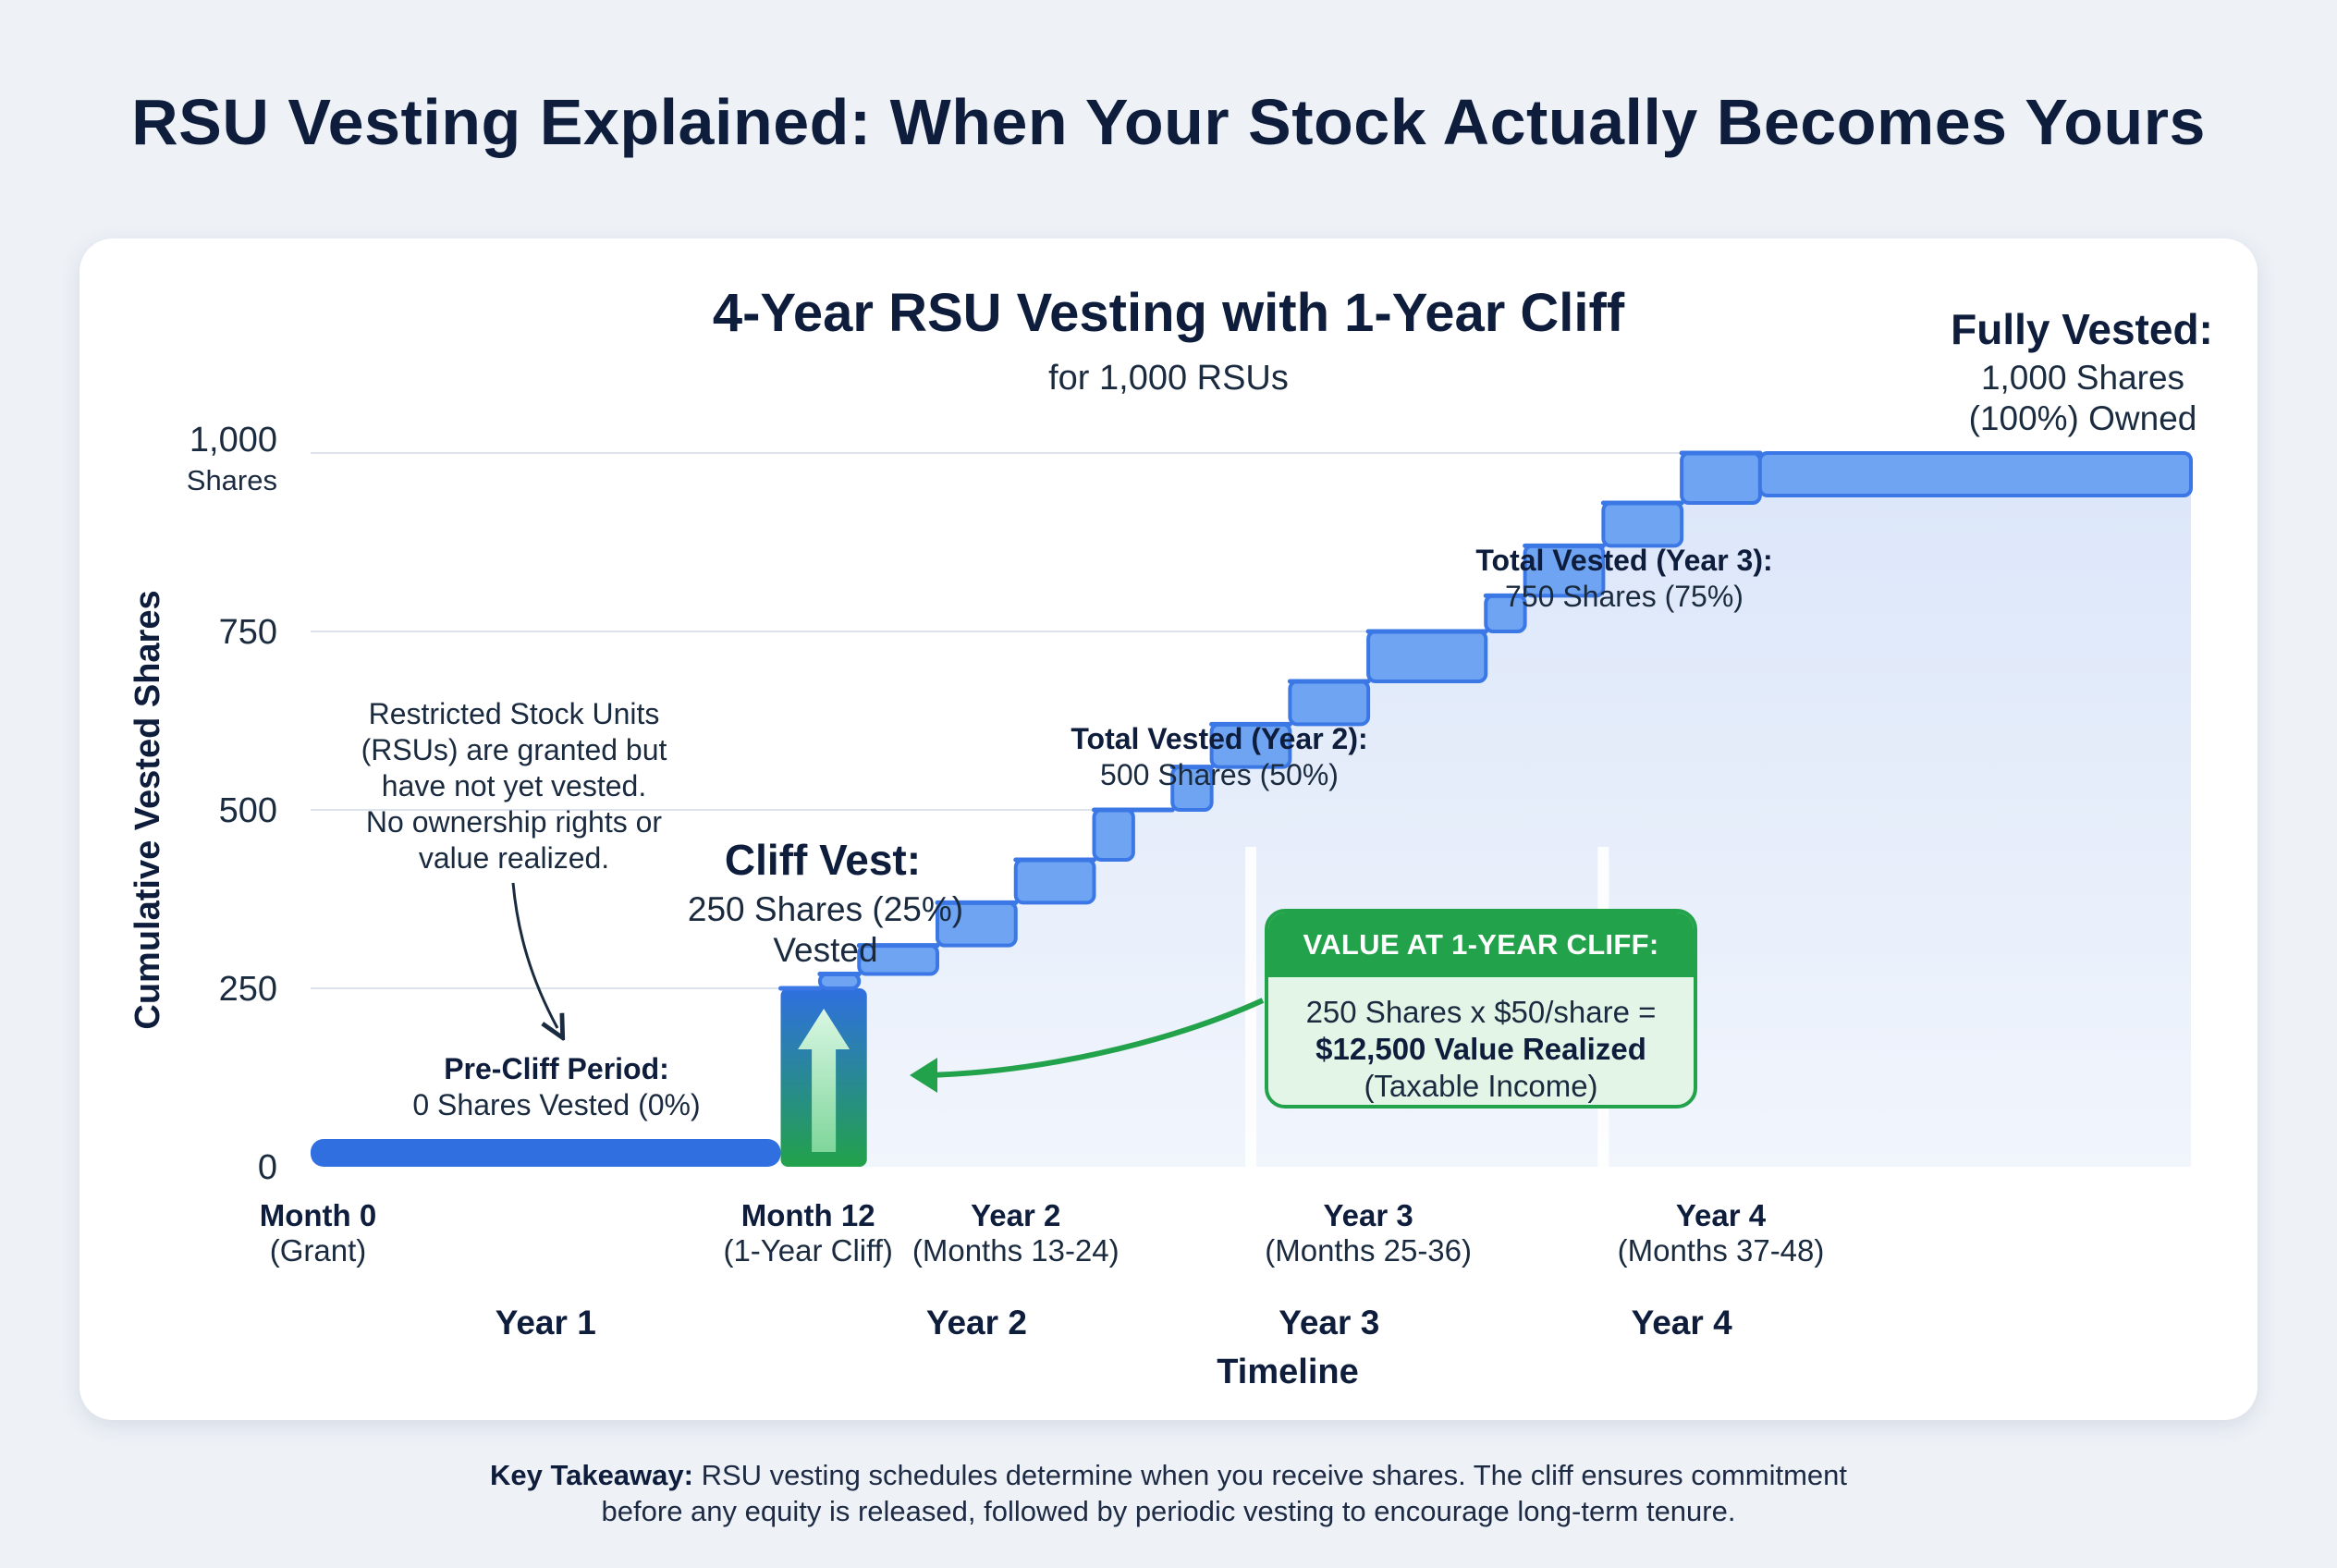 This screenshot has width=2337, height=1568. I want to click on fully-vested-line: (100%) Owned, so click(2083, 418).